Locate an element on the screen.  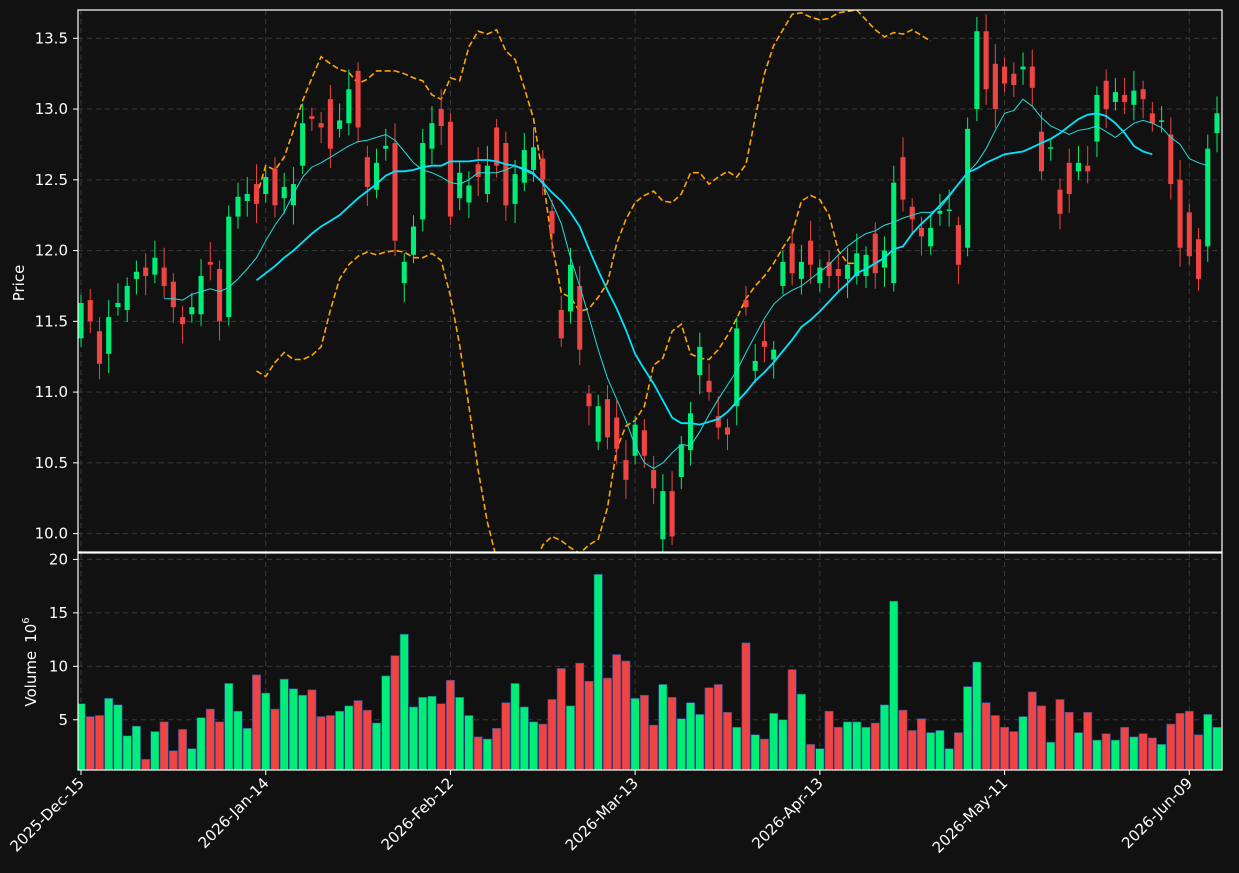
volume-axis-label: Volume106 is located at coordinates (30, 661).